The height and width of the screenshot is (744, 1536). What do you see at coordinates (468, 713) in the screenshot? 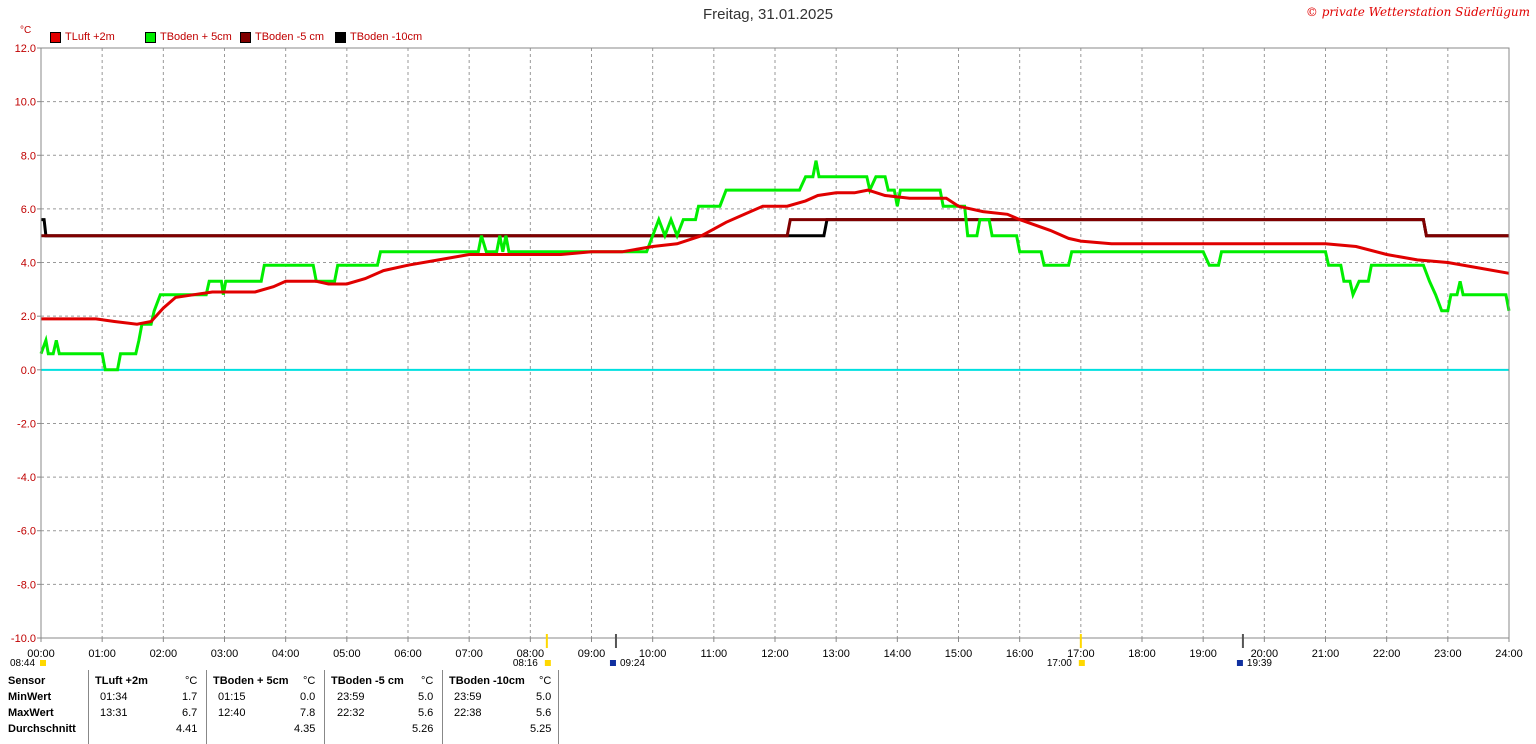
I see `stats-cell: 22:38` at bounding box center [468, 713].